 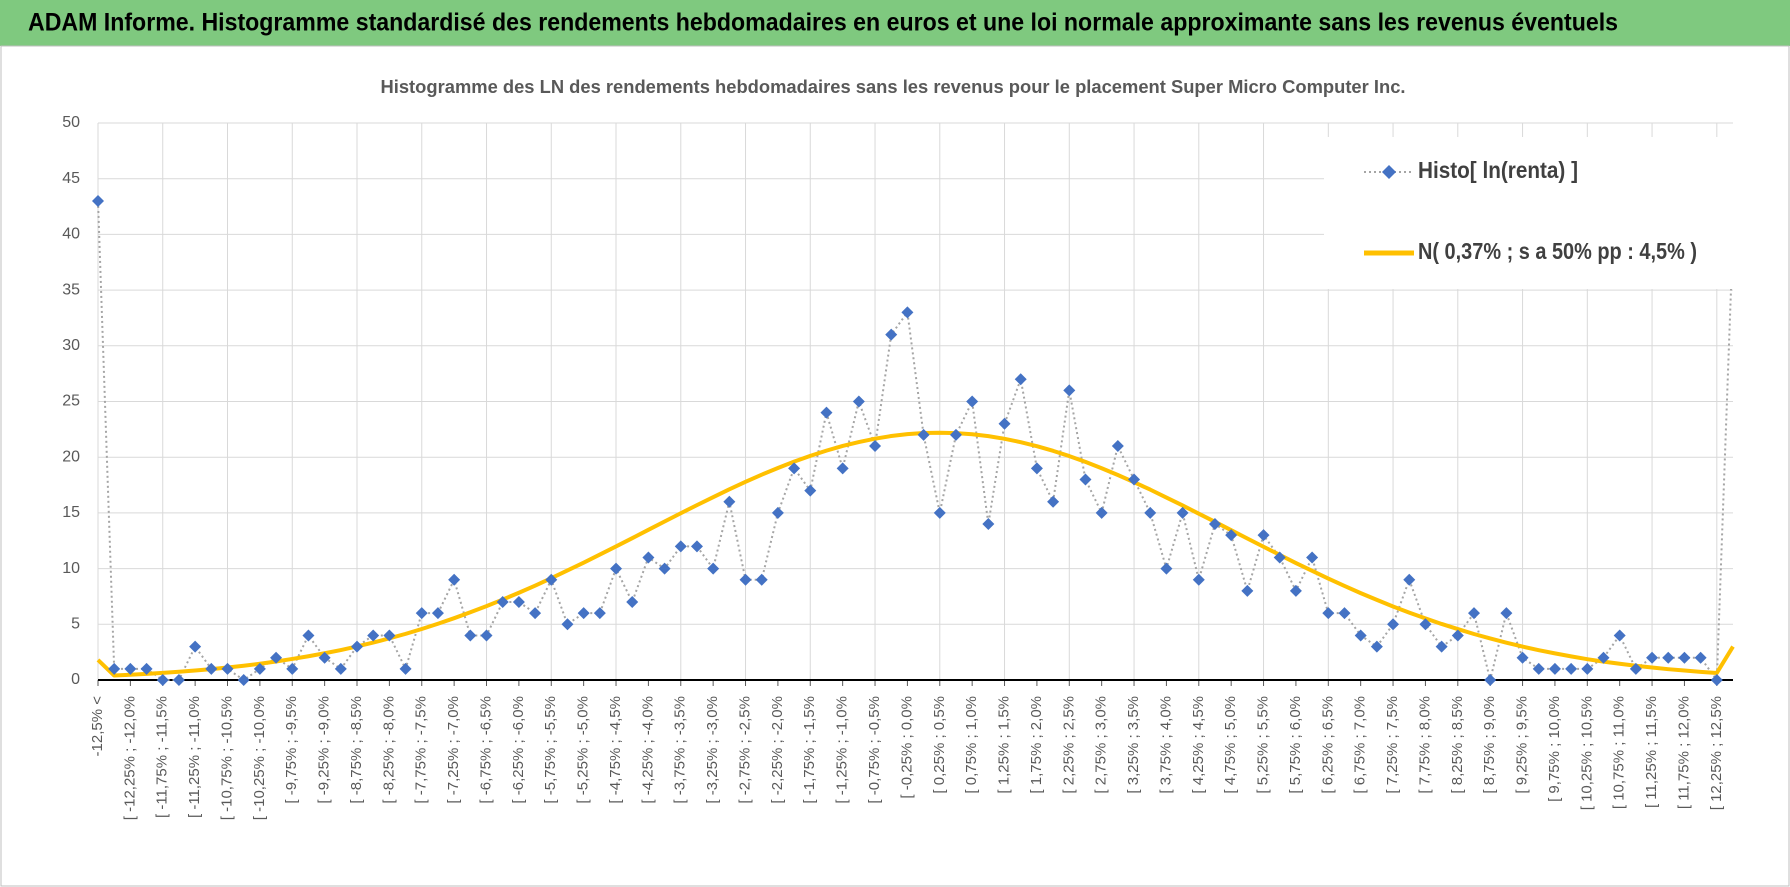 What do you see at coordinates (226, 758) in the screenshot?
I see `x-tick-label: [ -10,75% ; -10,5%` at bounding box center [226, 758].